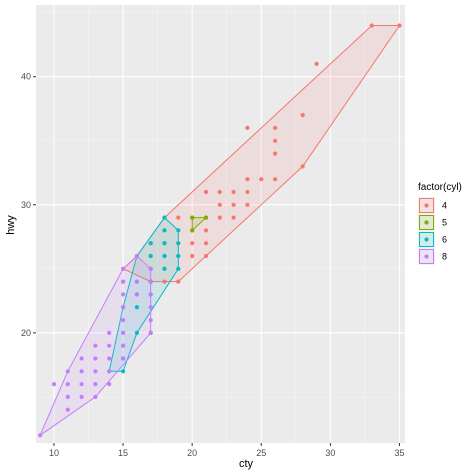  What do you see at coordinates (440, 187) in the screenshot?
I see `legend-title: factor(cyl)` at bounding box center [440, 187].